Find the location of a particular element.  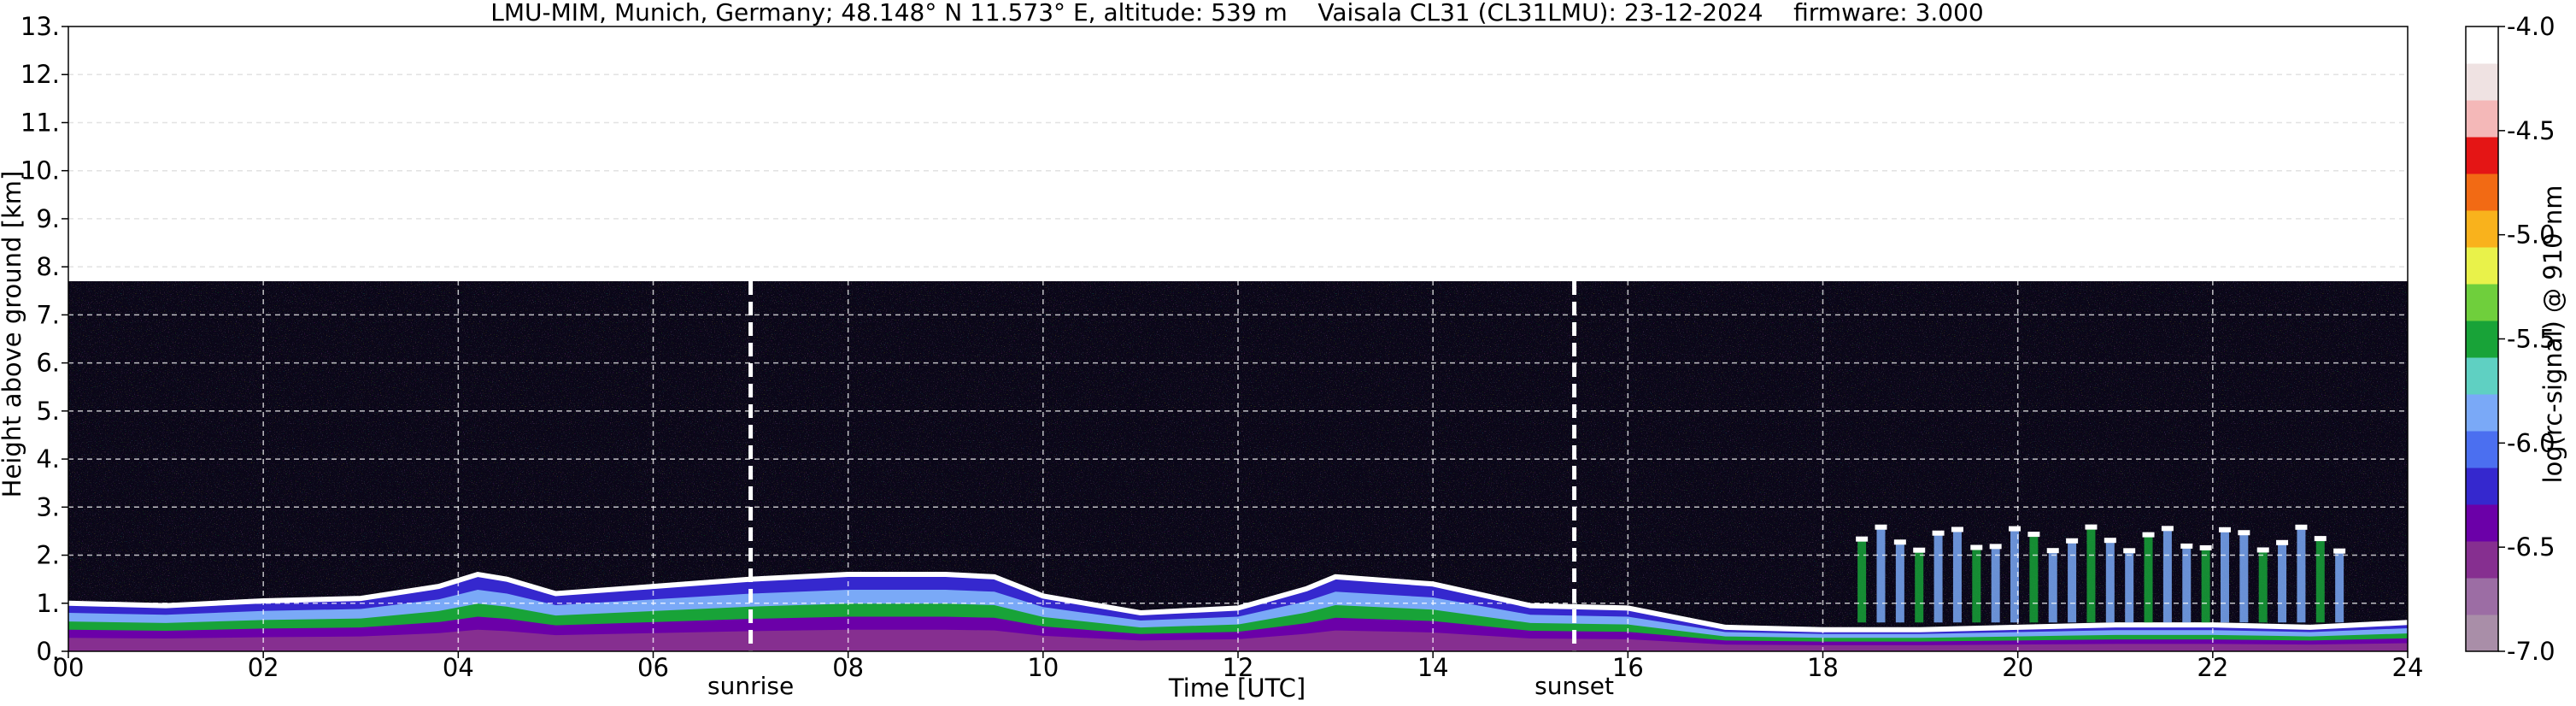

y-tick-label: 2. is located at coordinates (48, 555).